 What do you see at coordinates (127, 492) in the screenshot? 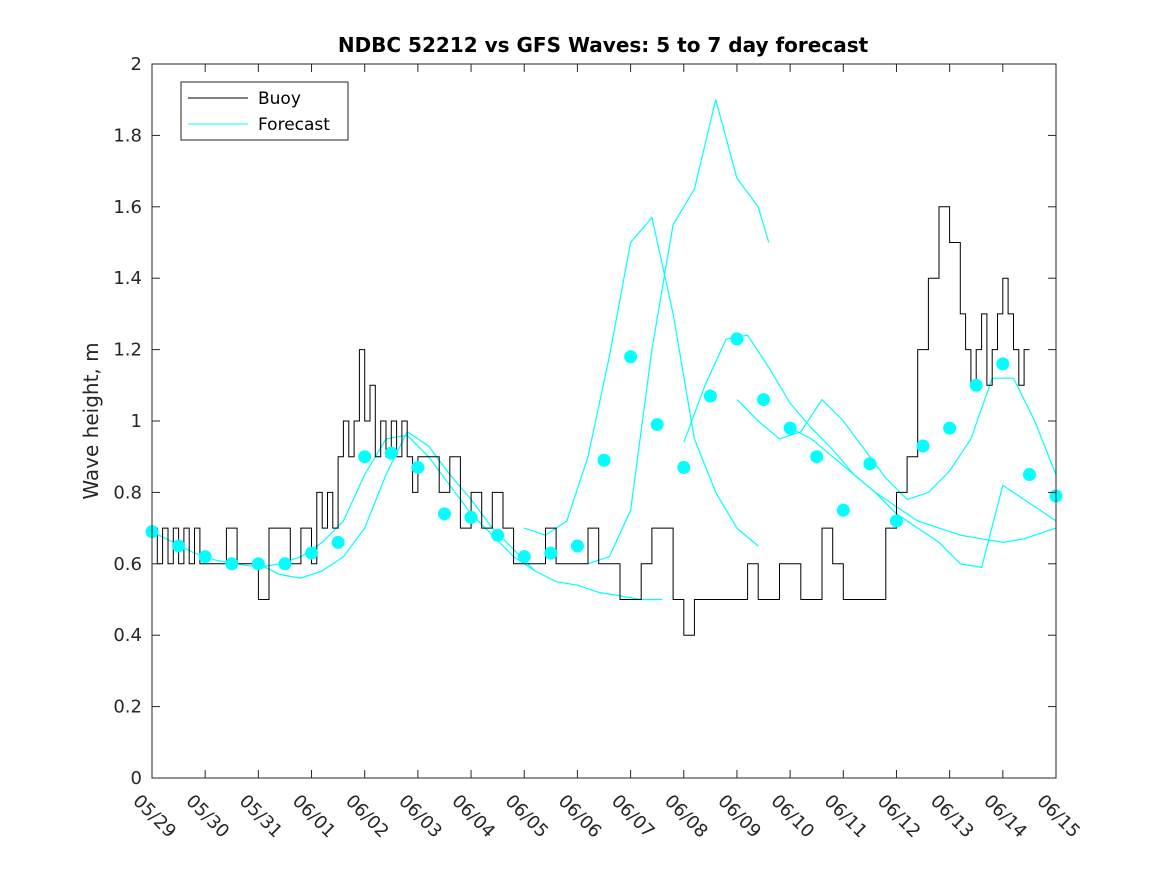
I see `y-tick-label: 0.8` at bounding box center [127, 492].